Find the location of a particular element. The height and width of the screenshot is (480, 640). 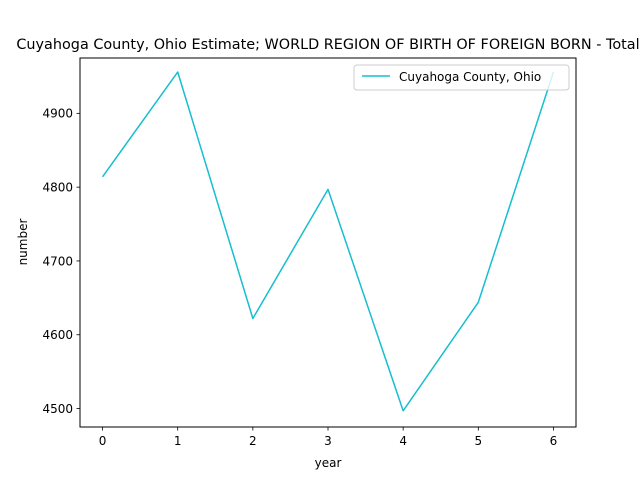

x-tick-label: 0 is located at coordinates (103, 441).